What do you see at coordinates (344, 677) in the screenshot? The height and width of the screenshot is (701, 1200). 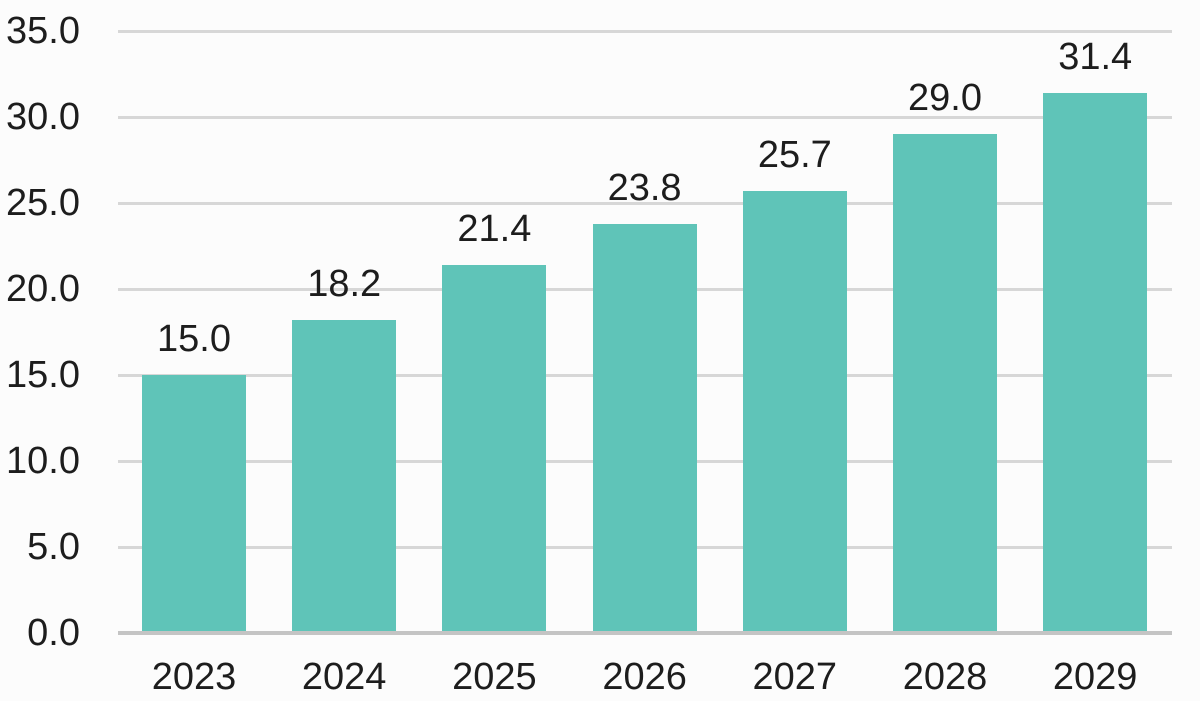 I see `x-axis-tick-label-2024: 2024` at bounding box center [344, 677].